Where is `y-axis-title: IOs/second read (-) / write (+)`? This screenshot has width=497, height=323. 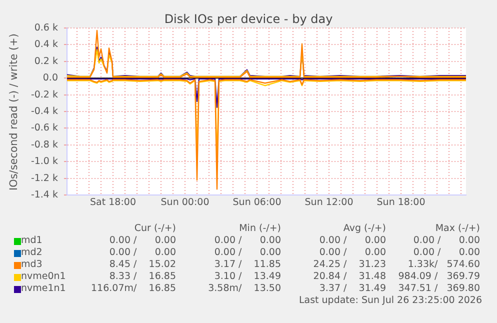 y-axis-title: IOs/second read (-) / write (+) is located at coordinates (14, 112).